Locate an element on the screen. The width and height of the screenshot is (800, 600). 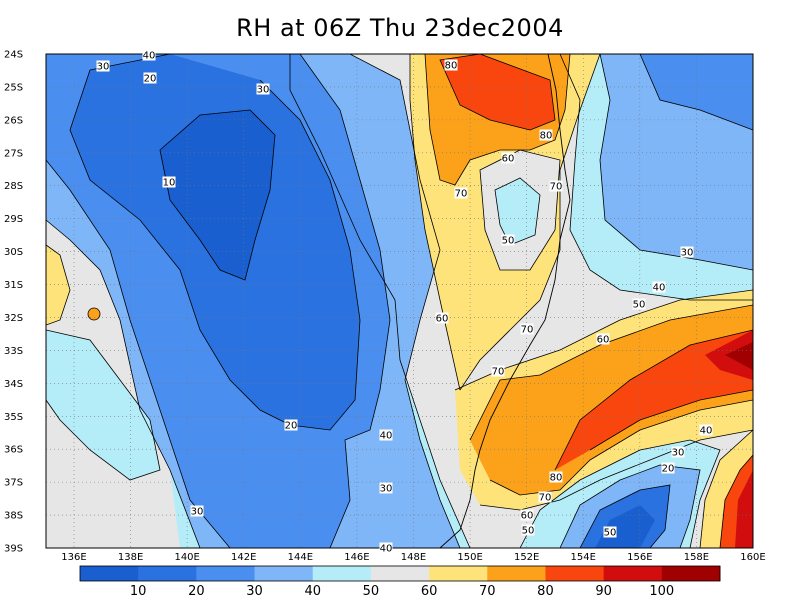
lon-tick-label: 160E is located at coordinates (752, 557).